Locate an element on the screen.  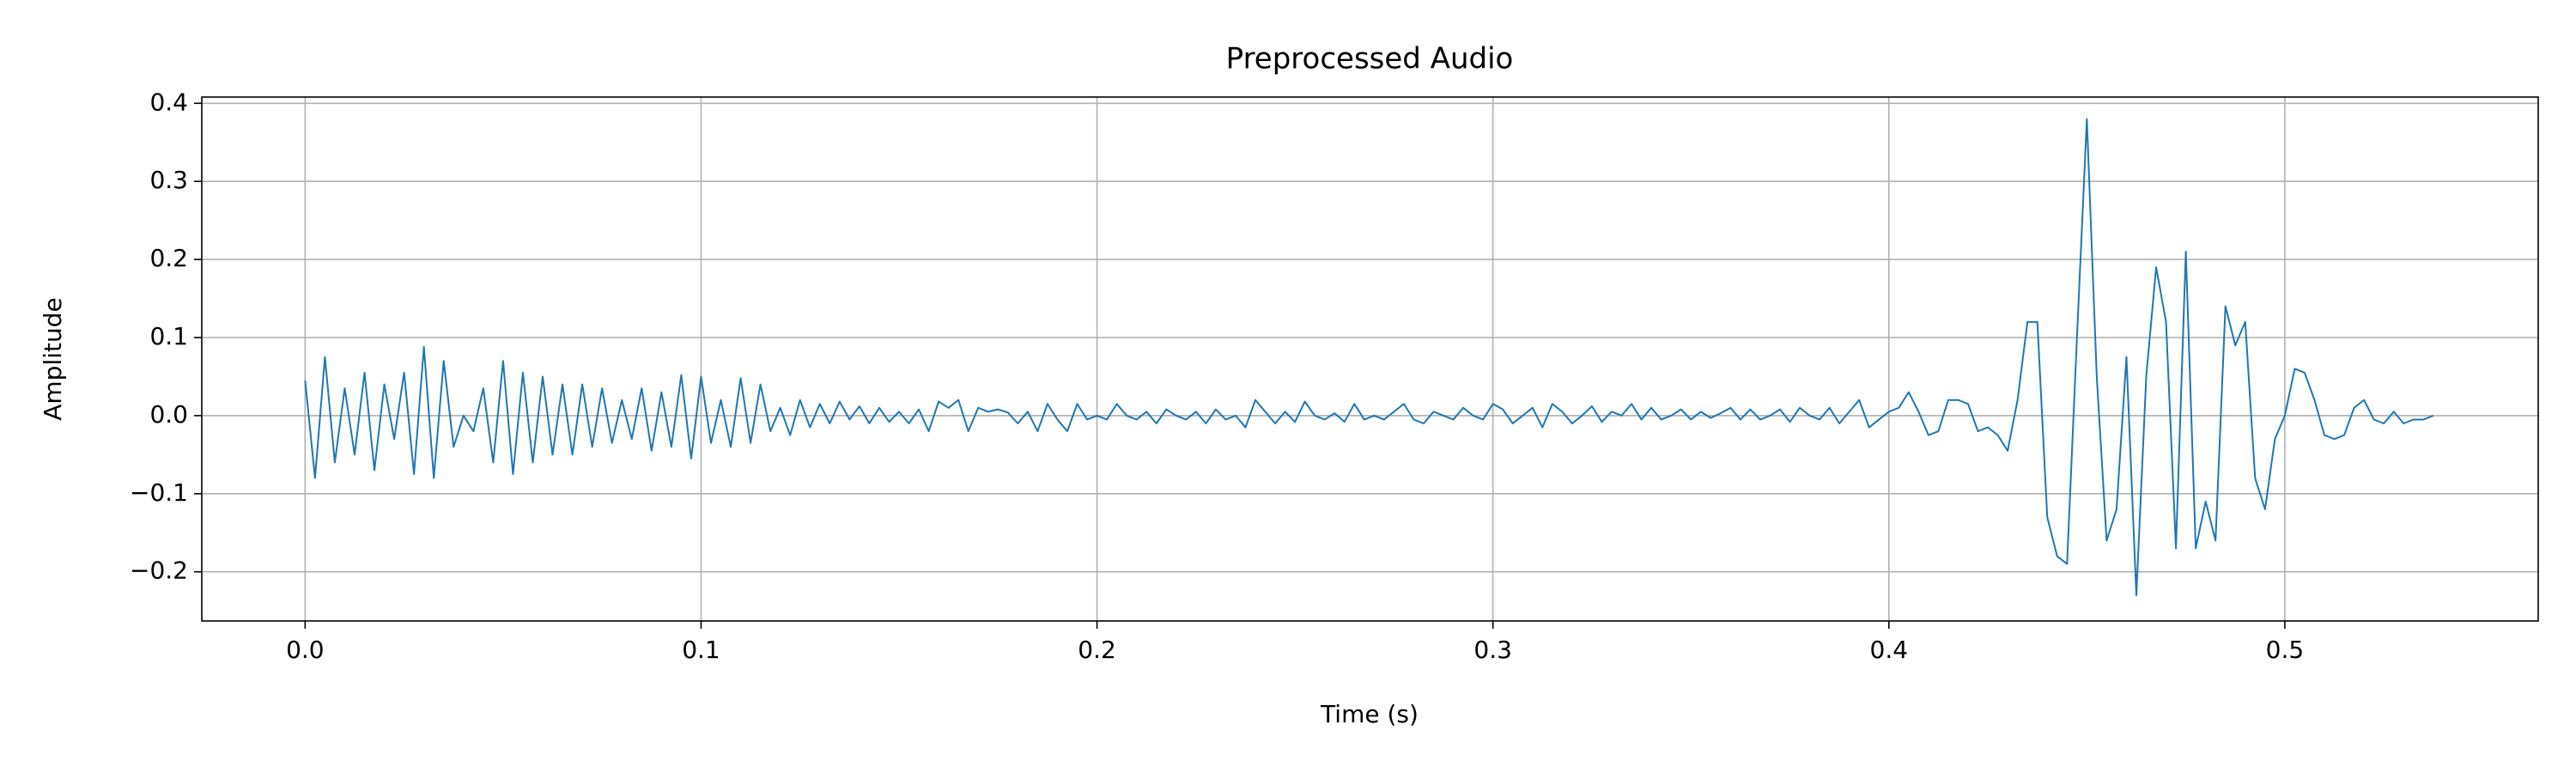
x-tick-label: 0.1 is located at coordinates (701, 650).